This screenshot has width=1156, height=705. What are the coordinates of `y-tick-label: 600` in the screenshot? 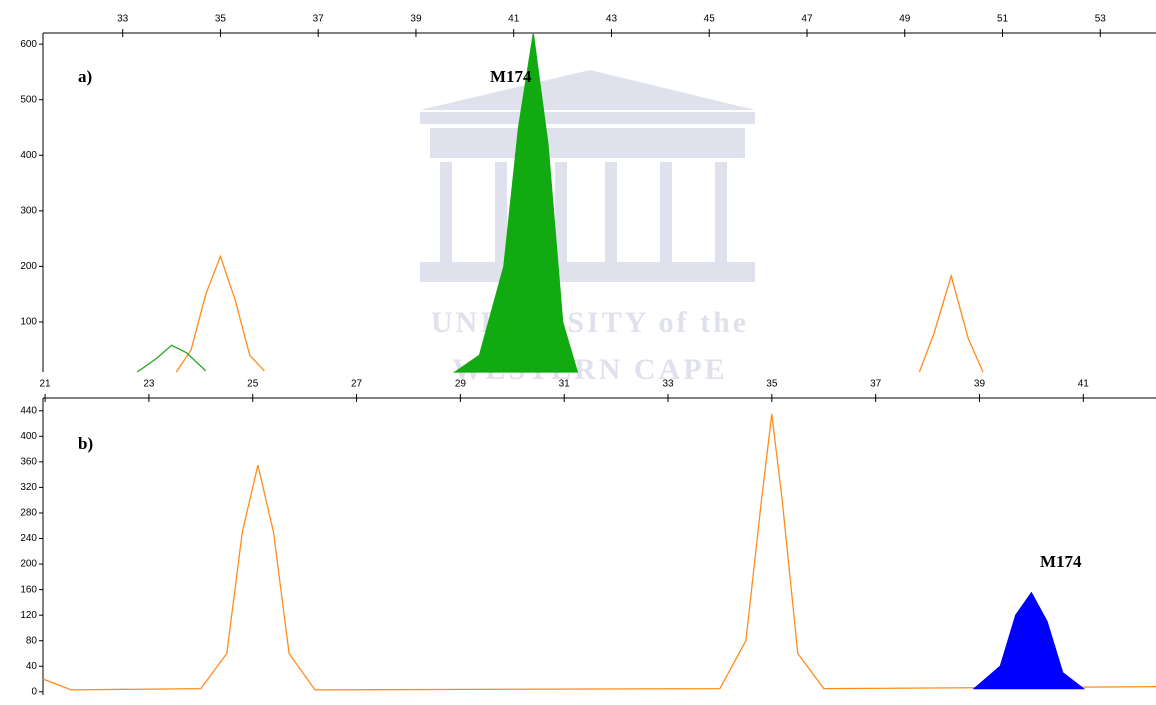 It's located at (28, 44).